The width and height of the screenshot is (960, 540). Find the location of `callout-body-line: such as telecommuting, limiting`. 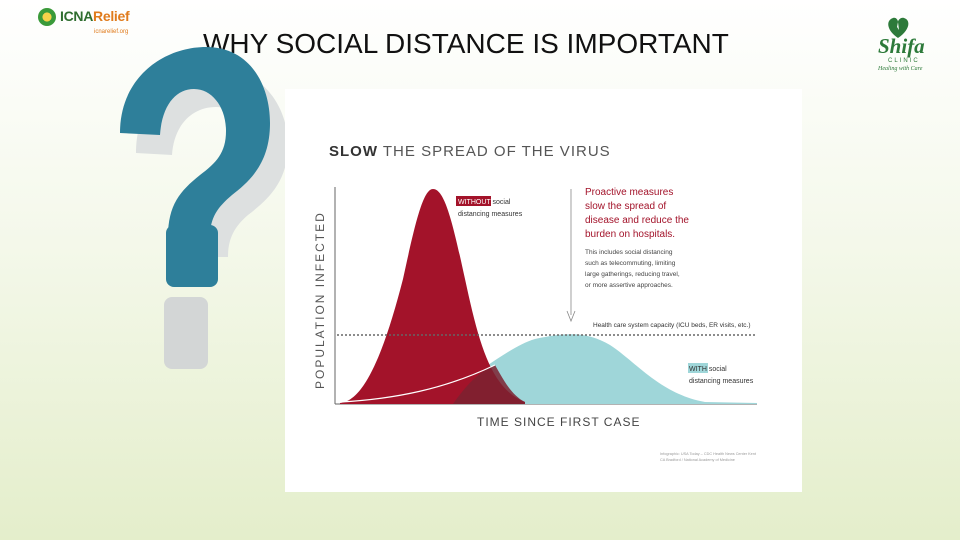

callout-body-line: such as telecommuting, limiting is located at coordinates (630, 263).